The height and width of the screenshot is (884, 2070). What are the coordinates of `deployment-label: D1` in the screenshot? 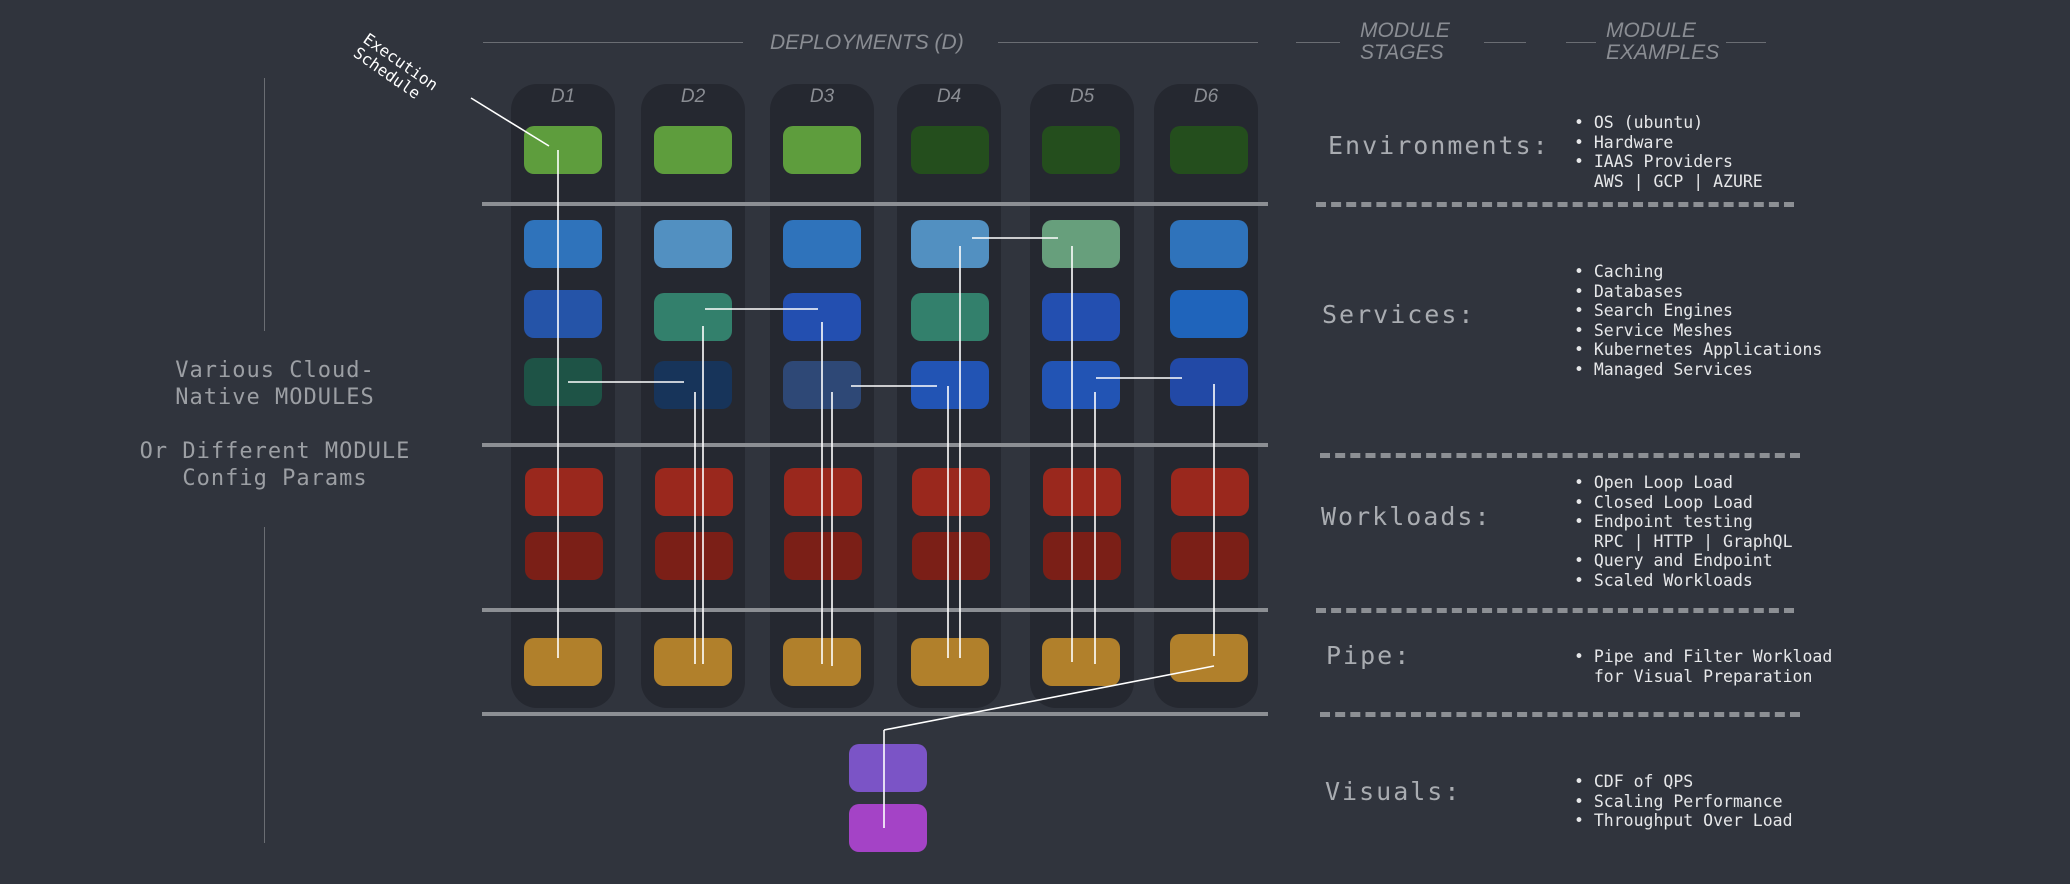 It's located at (563, 96).